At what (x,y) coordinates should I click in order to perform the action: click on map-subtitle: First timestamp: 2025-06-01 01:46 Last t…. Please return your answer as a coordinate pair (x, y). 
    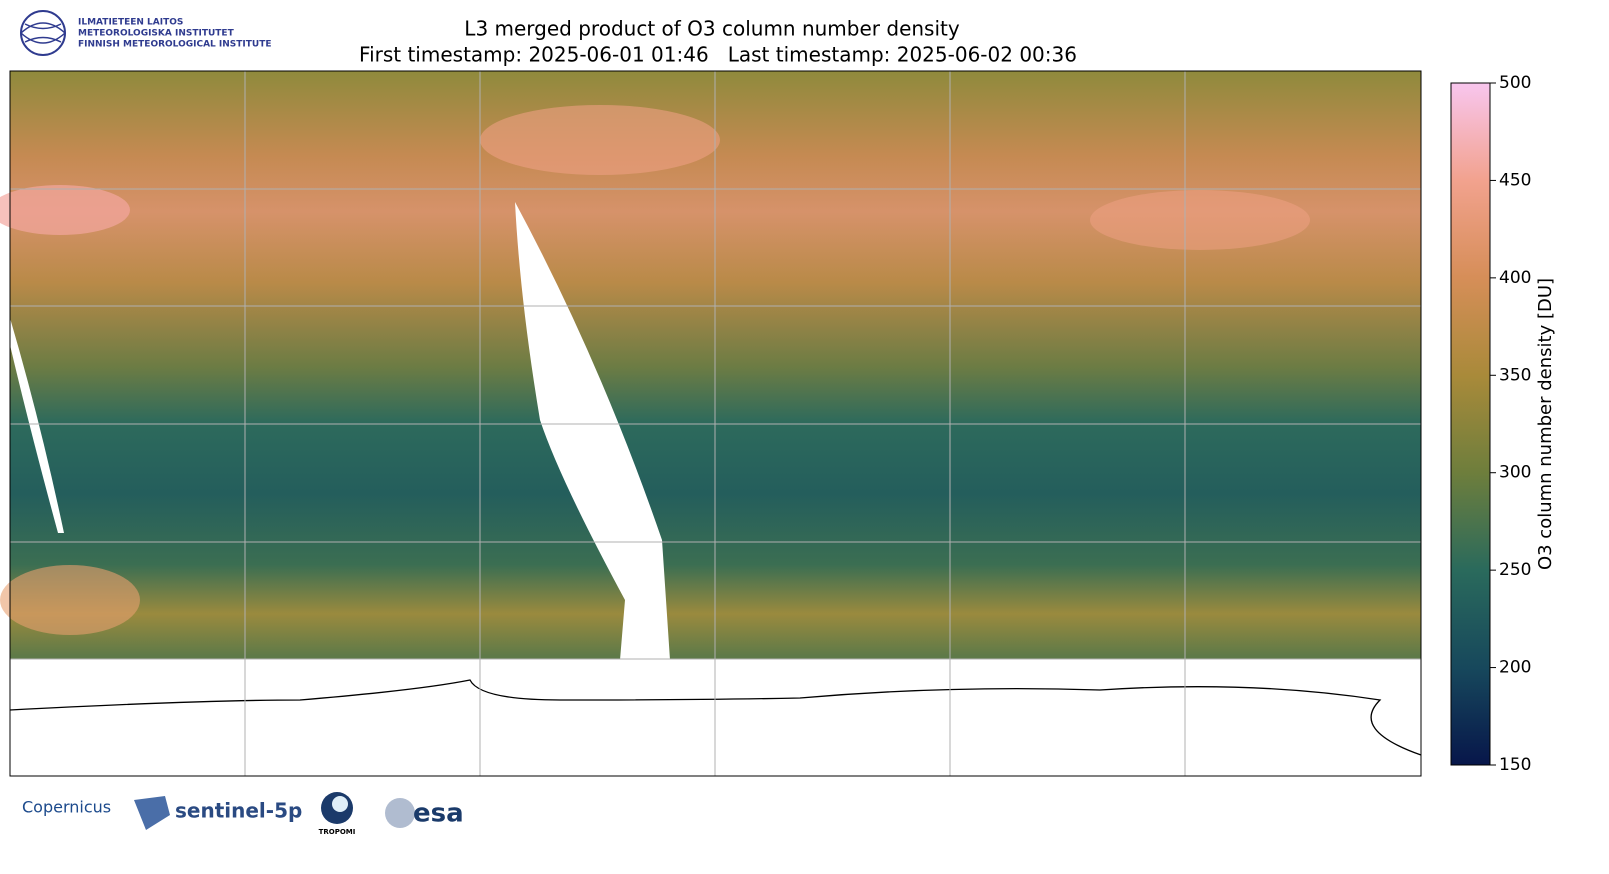
    Looking at the image, I should click on (718, 55).